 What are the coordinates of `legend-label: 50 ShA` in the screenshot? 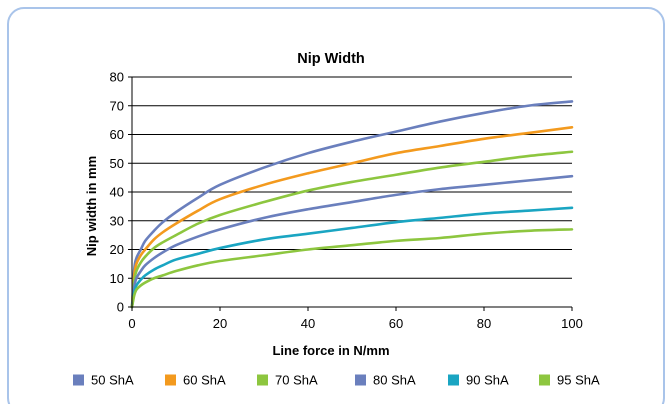 It's located at (112, 380).